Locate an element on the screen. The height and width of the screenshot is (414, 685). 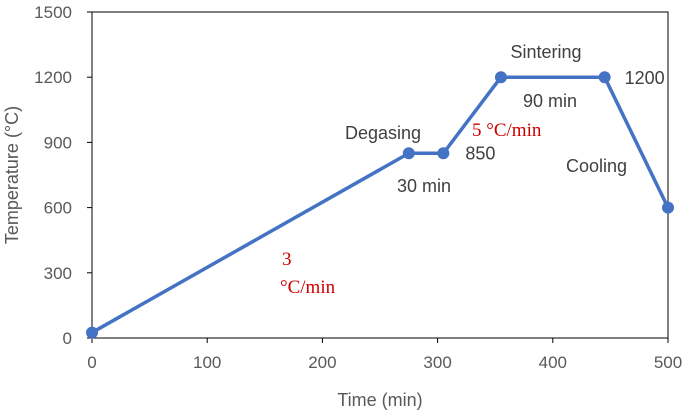
annotation-label: 3 is located at coordinates (287, 259).